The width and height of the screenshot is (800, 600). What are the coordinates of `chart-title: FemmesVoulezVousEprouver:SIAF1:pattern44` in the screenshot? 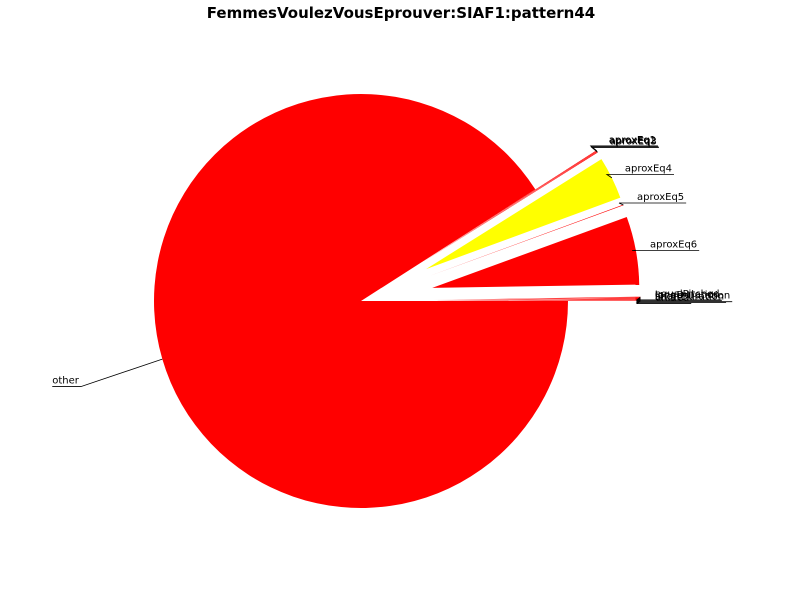 It's located at (401, 13).